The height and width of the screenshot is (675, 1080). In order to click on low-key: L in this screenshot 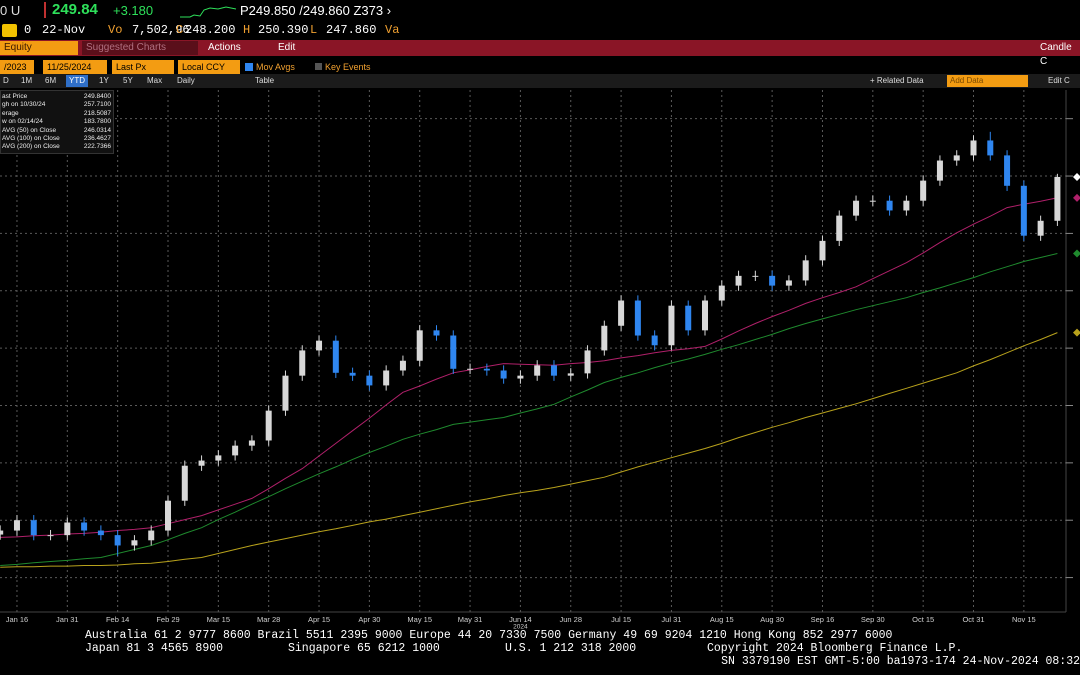, I will do `click(314, 30)`.